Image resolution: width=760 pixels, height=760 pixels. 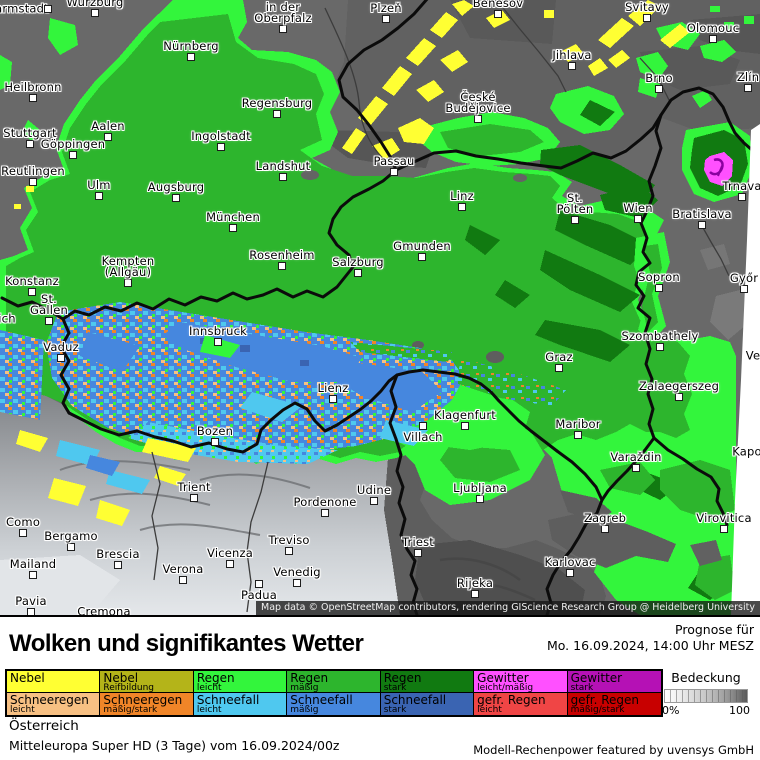 What do you see at coordinates (578, 424) in the screenshot?
I see `city-label: Maribor` at bounding box center [578, 424].